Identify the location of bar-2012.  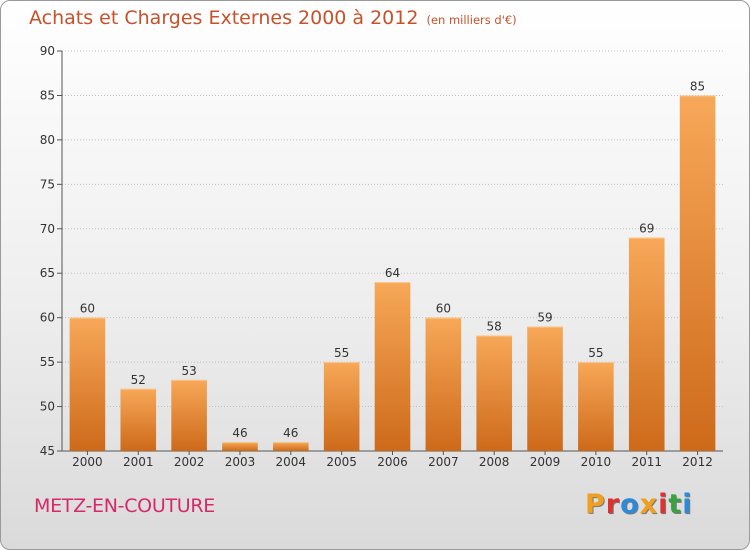
(697, 273).